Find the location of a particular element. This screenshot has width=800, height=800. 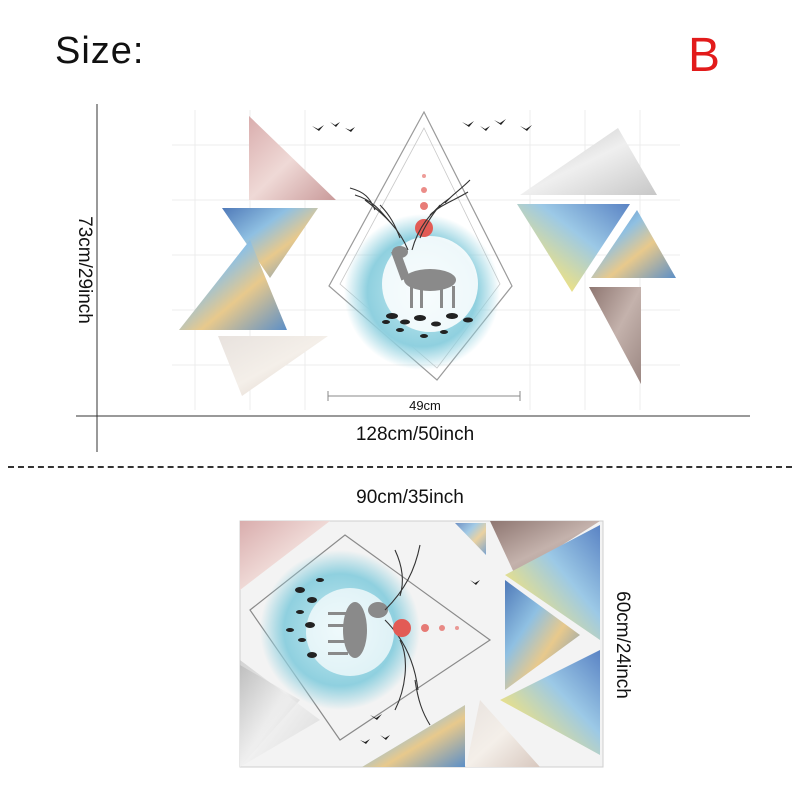

layout-a-width-label: 128cm/50inch is located at coordinates (415, 434).